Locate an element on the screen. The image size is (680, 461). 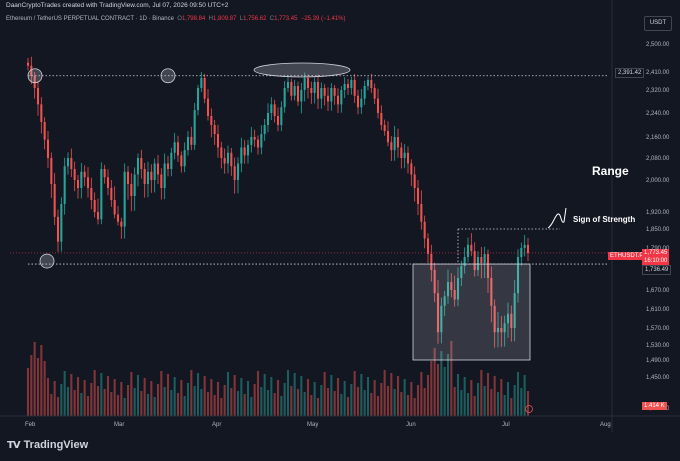
currency-button: USDT is located at coordinates (658, 23).